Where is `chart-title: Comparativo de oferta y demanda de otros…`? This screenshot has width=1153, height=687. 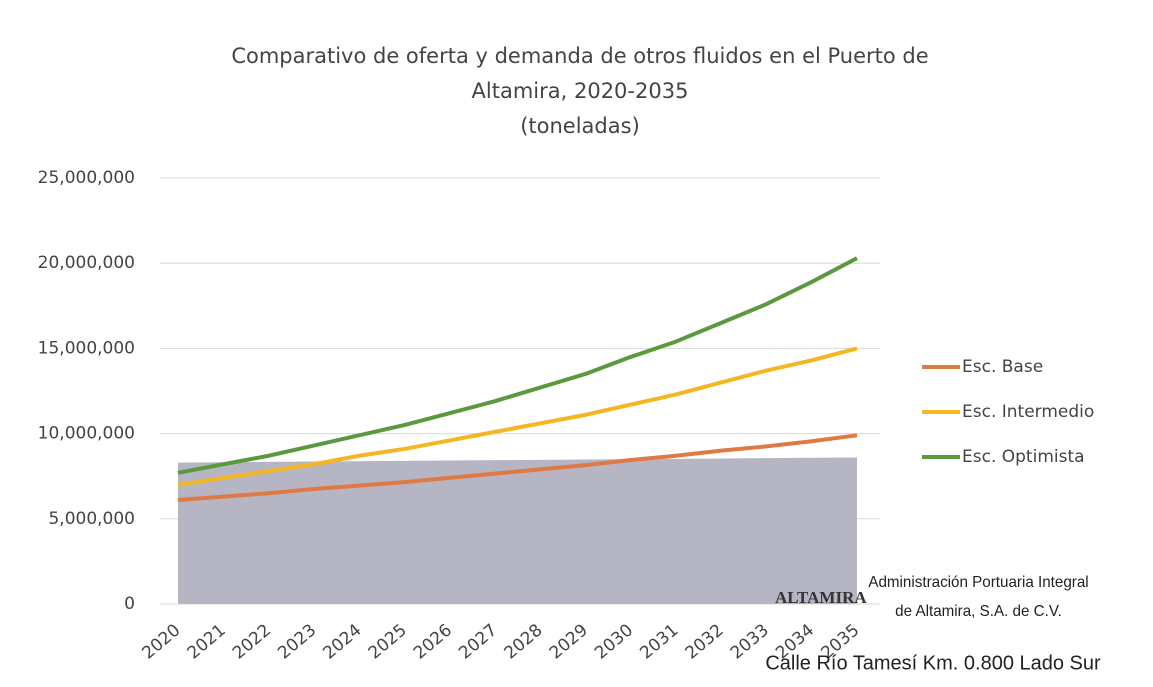
chart-title: Comparativo de oferta y demanda de otros… is located at coordinates (579, 56).